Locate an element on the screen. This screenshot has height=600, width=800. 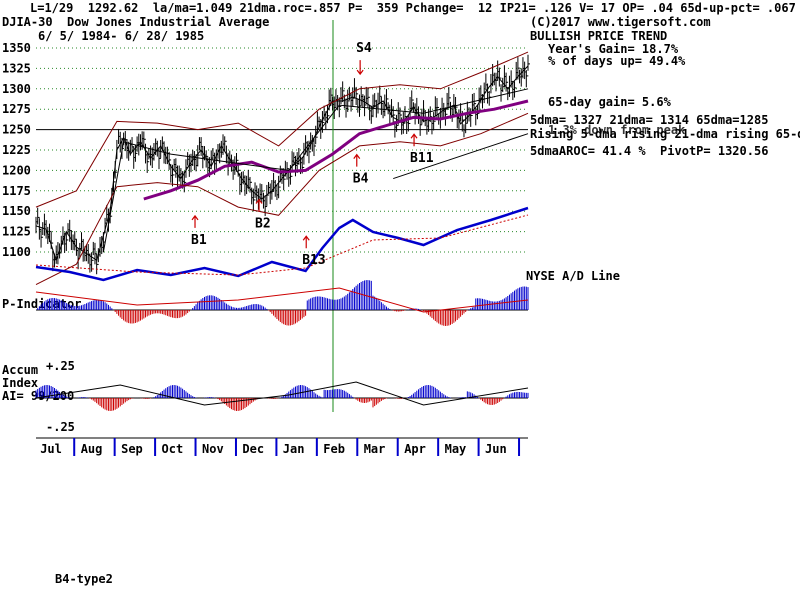
y-tick-label: 1175 is located at coordinates (16, 191).